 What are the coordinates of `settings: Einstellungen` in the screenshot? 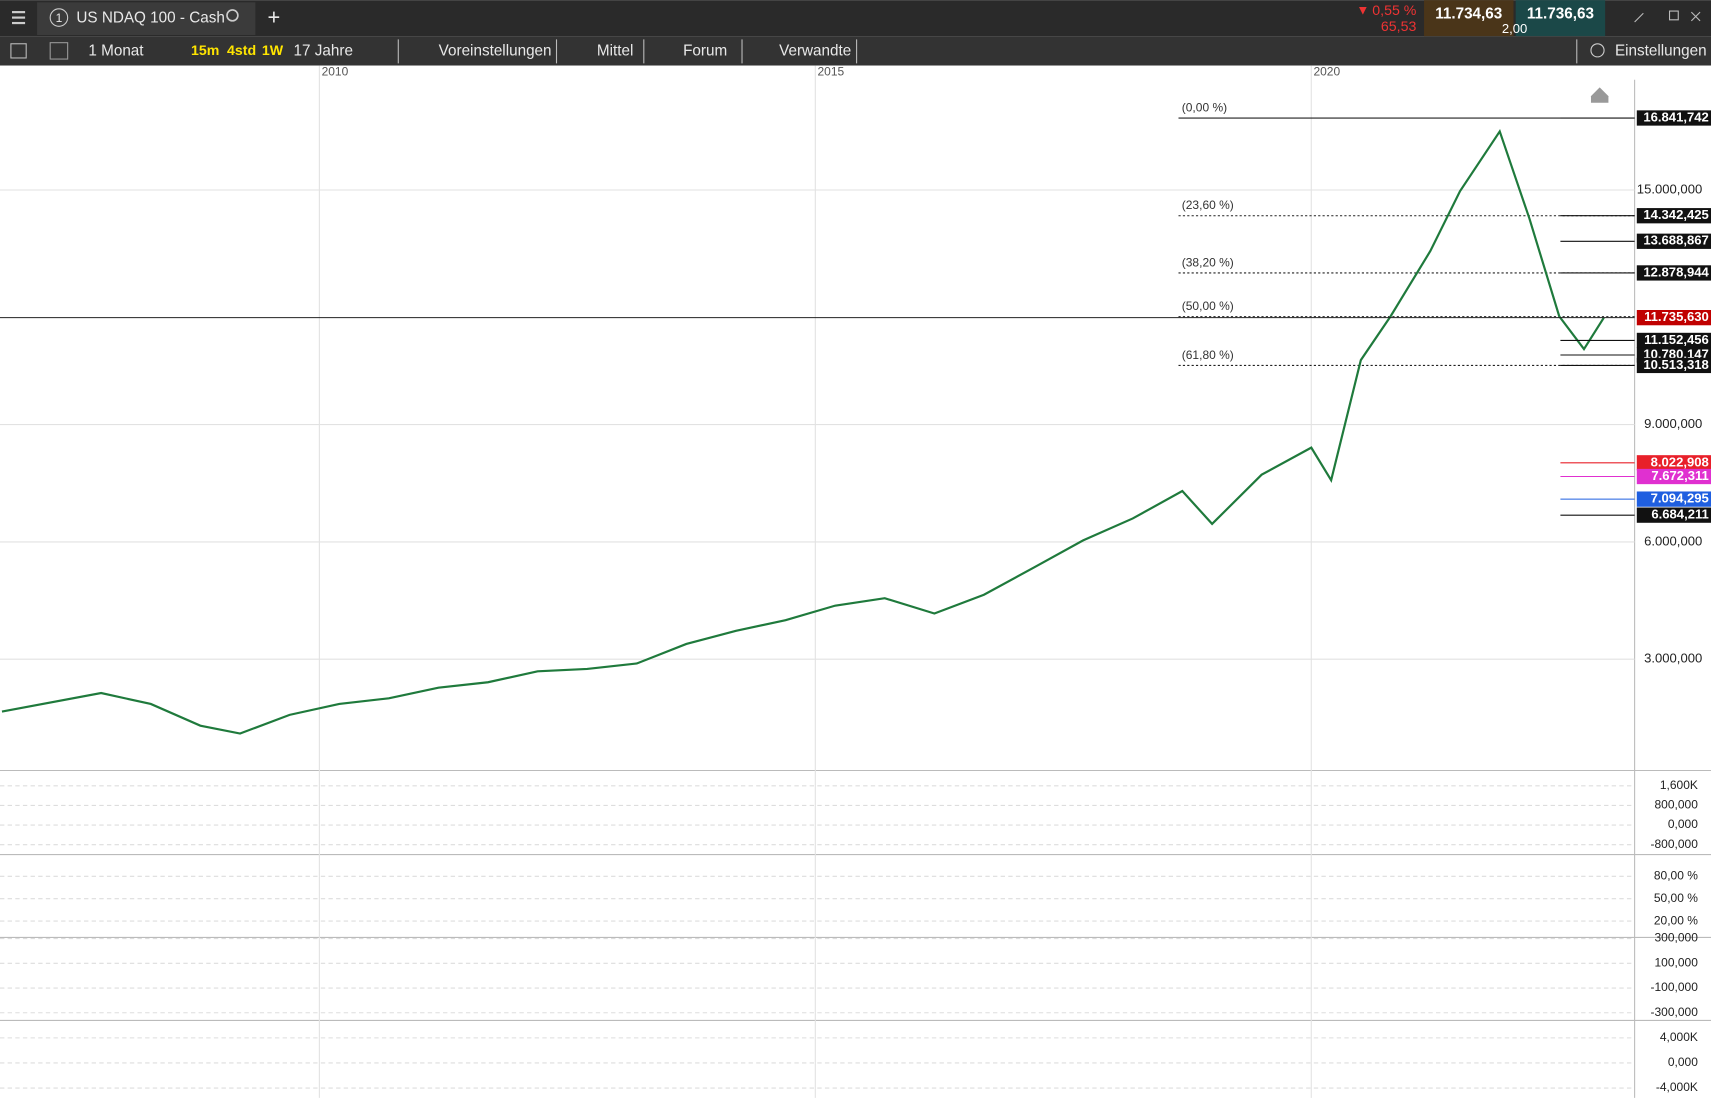 It's located at (1661, 50).